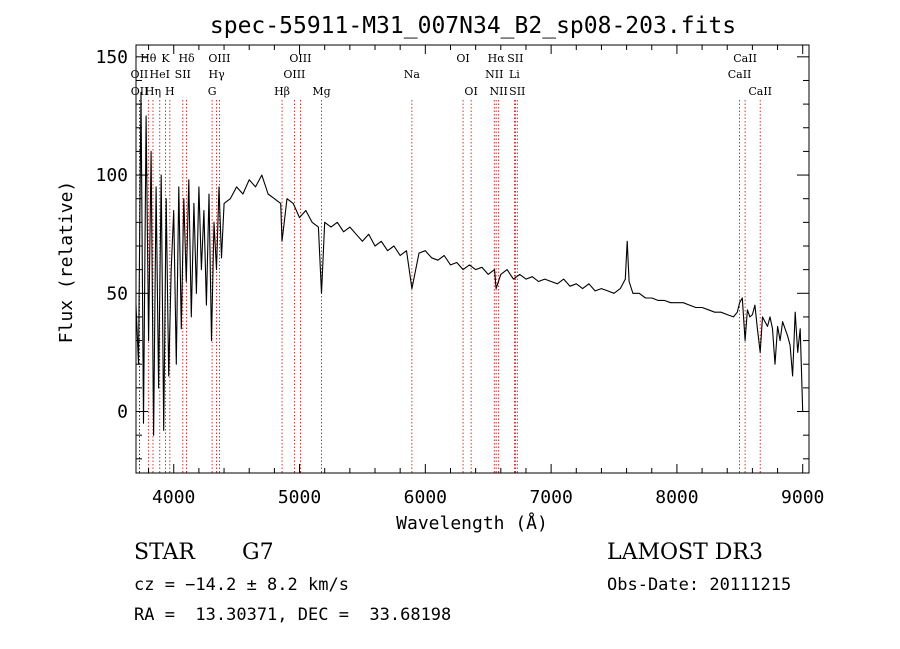  What do you see at coordinates (425, 497) in the screenshot?
I see `x-tick-label: 6000` at bounding box center [425, 497].